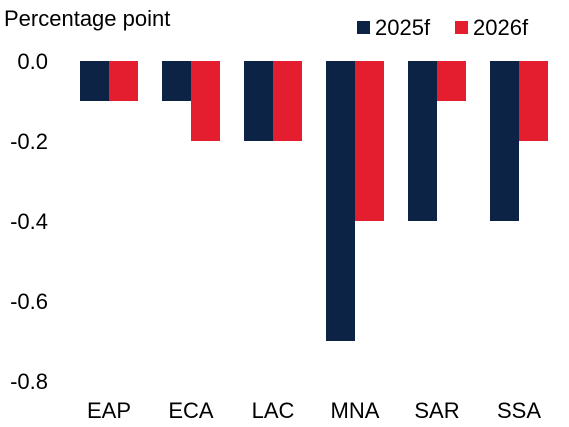 This screenshot has width=569, height=427. What do you see at coordinates (422, 141) in the screenshot?
I see `bar-sar-2025f` at bounding box center [422, 141].